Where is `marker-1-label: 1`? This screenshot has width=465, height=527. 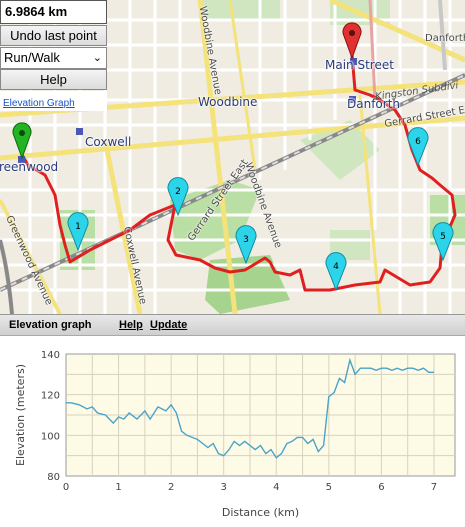
marker-1-label: 1 is located at coordinates (78, 227).